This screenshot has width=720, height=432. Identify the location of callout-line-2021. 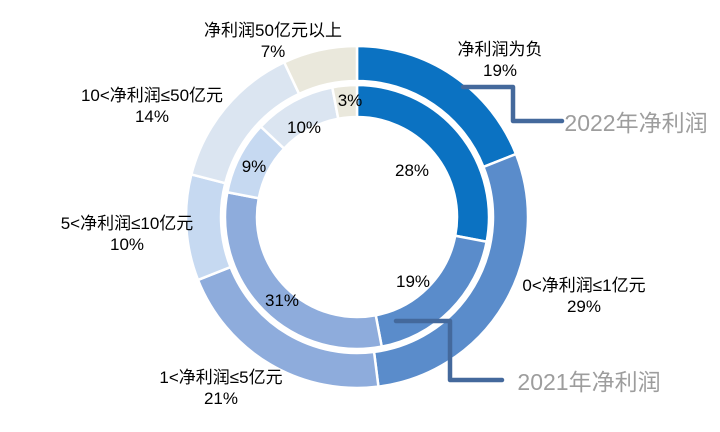
(449, 350).